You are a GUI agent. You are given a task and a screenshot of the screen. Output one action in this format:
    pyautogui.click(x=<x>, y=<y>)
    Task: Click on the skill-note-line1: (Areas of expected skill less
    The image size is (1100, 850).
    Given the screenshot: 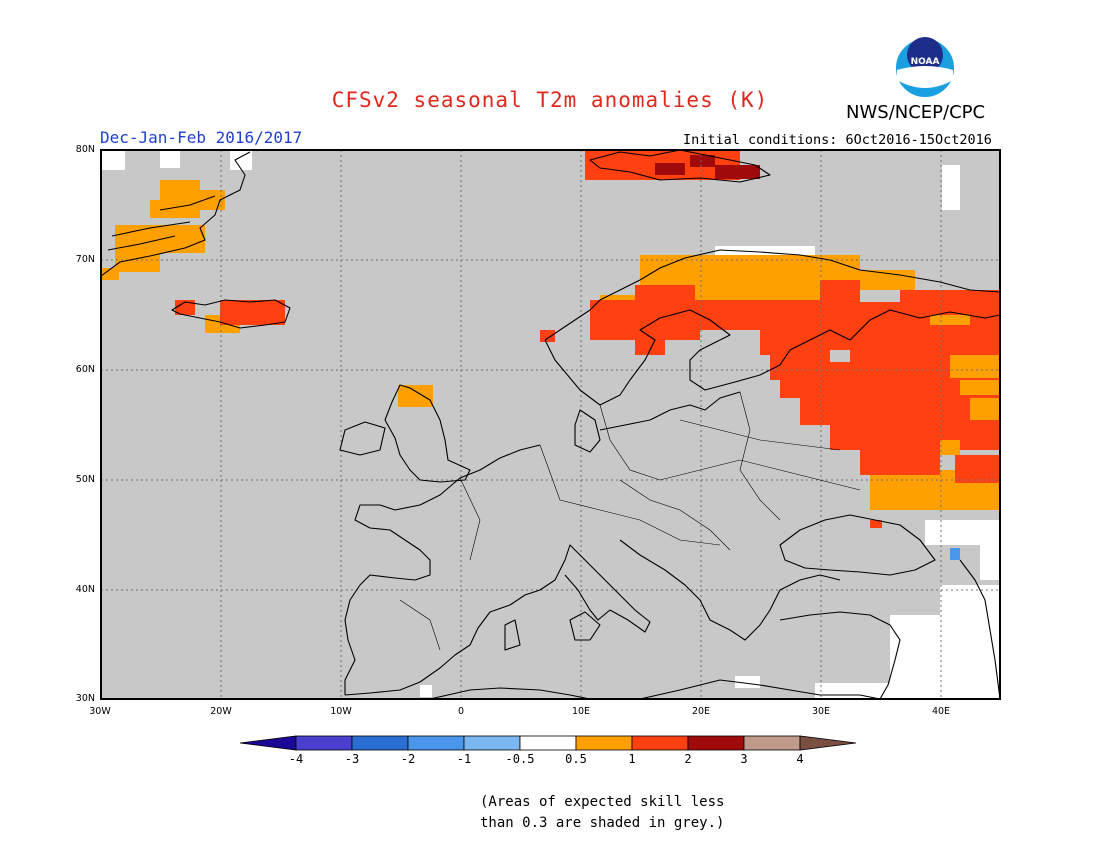 What is the action you would take?
    pyautogui.click(x=602, y=802)
    